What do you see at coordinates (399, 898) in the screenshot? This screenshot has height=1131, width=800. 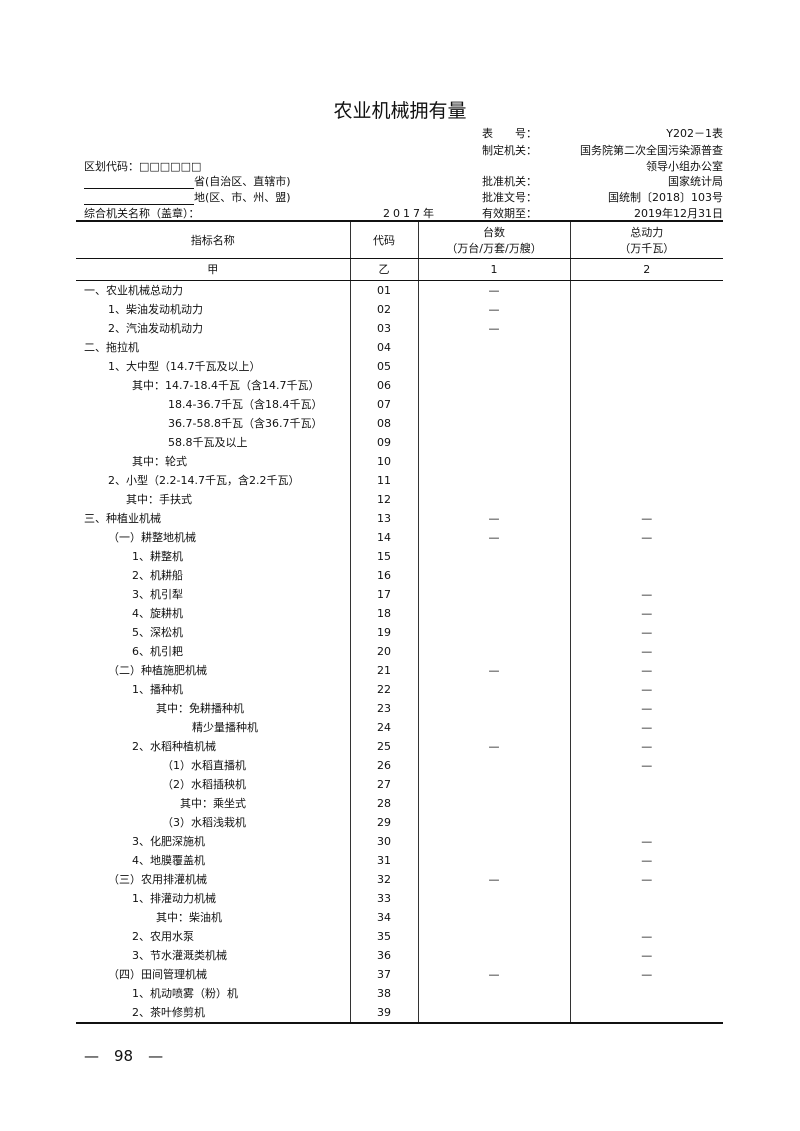 I see `table-row: 1、排灌动力机械 33` at bounding box center [399, 898].